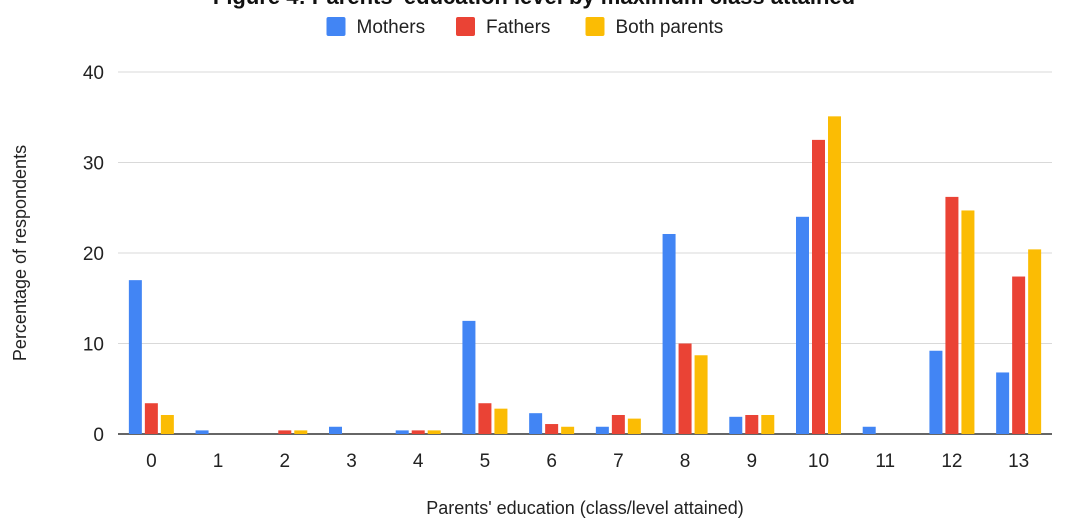  I want to click on y-axis-ticks: 0 10 20 30 40, so click(93, 254).